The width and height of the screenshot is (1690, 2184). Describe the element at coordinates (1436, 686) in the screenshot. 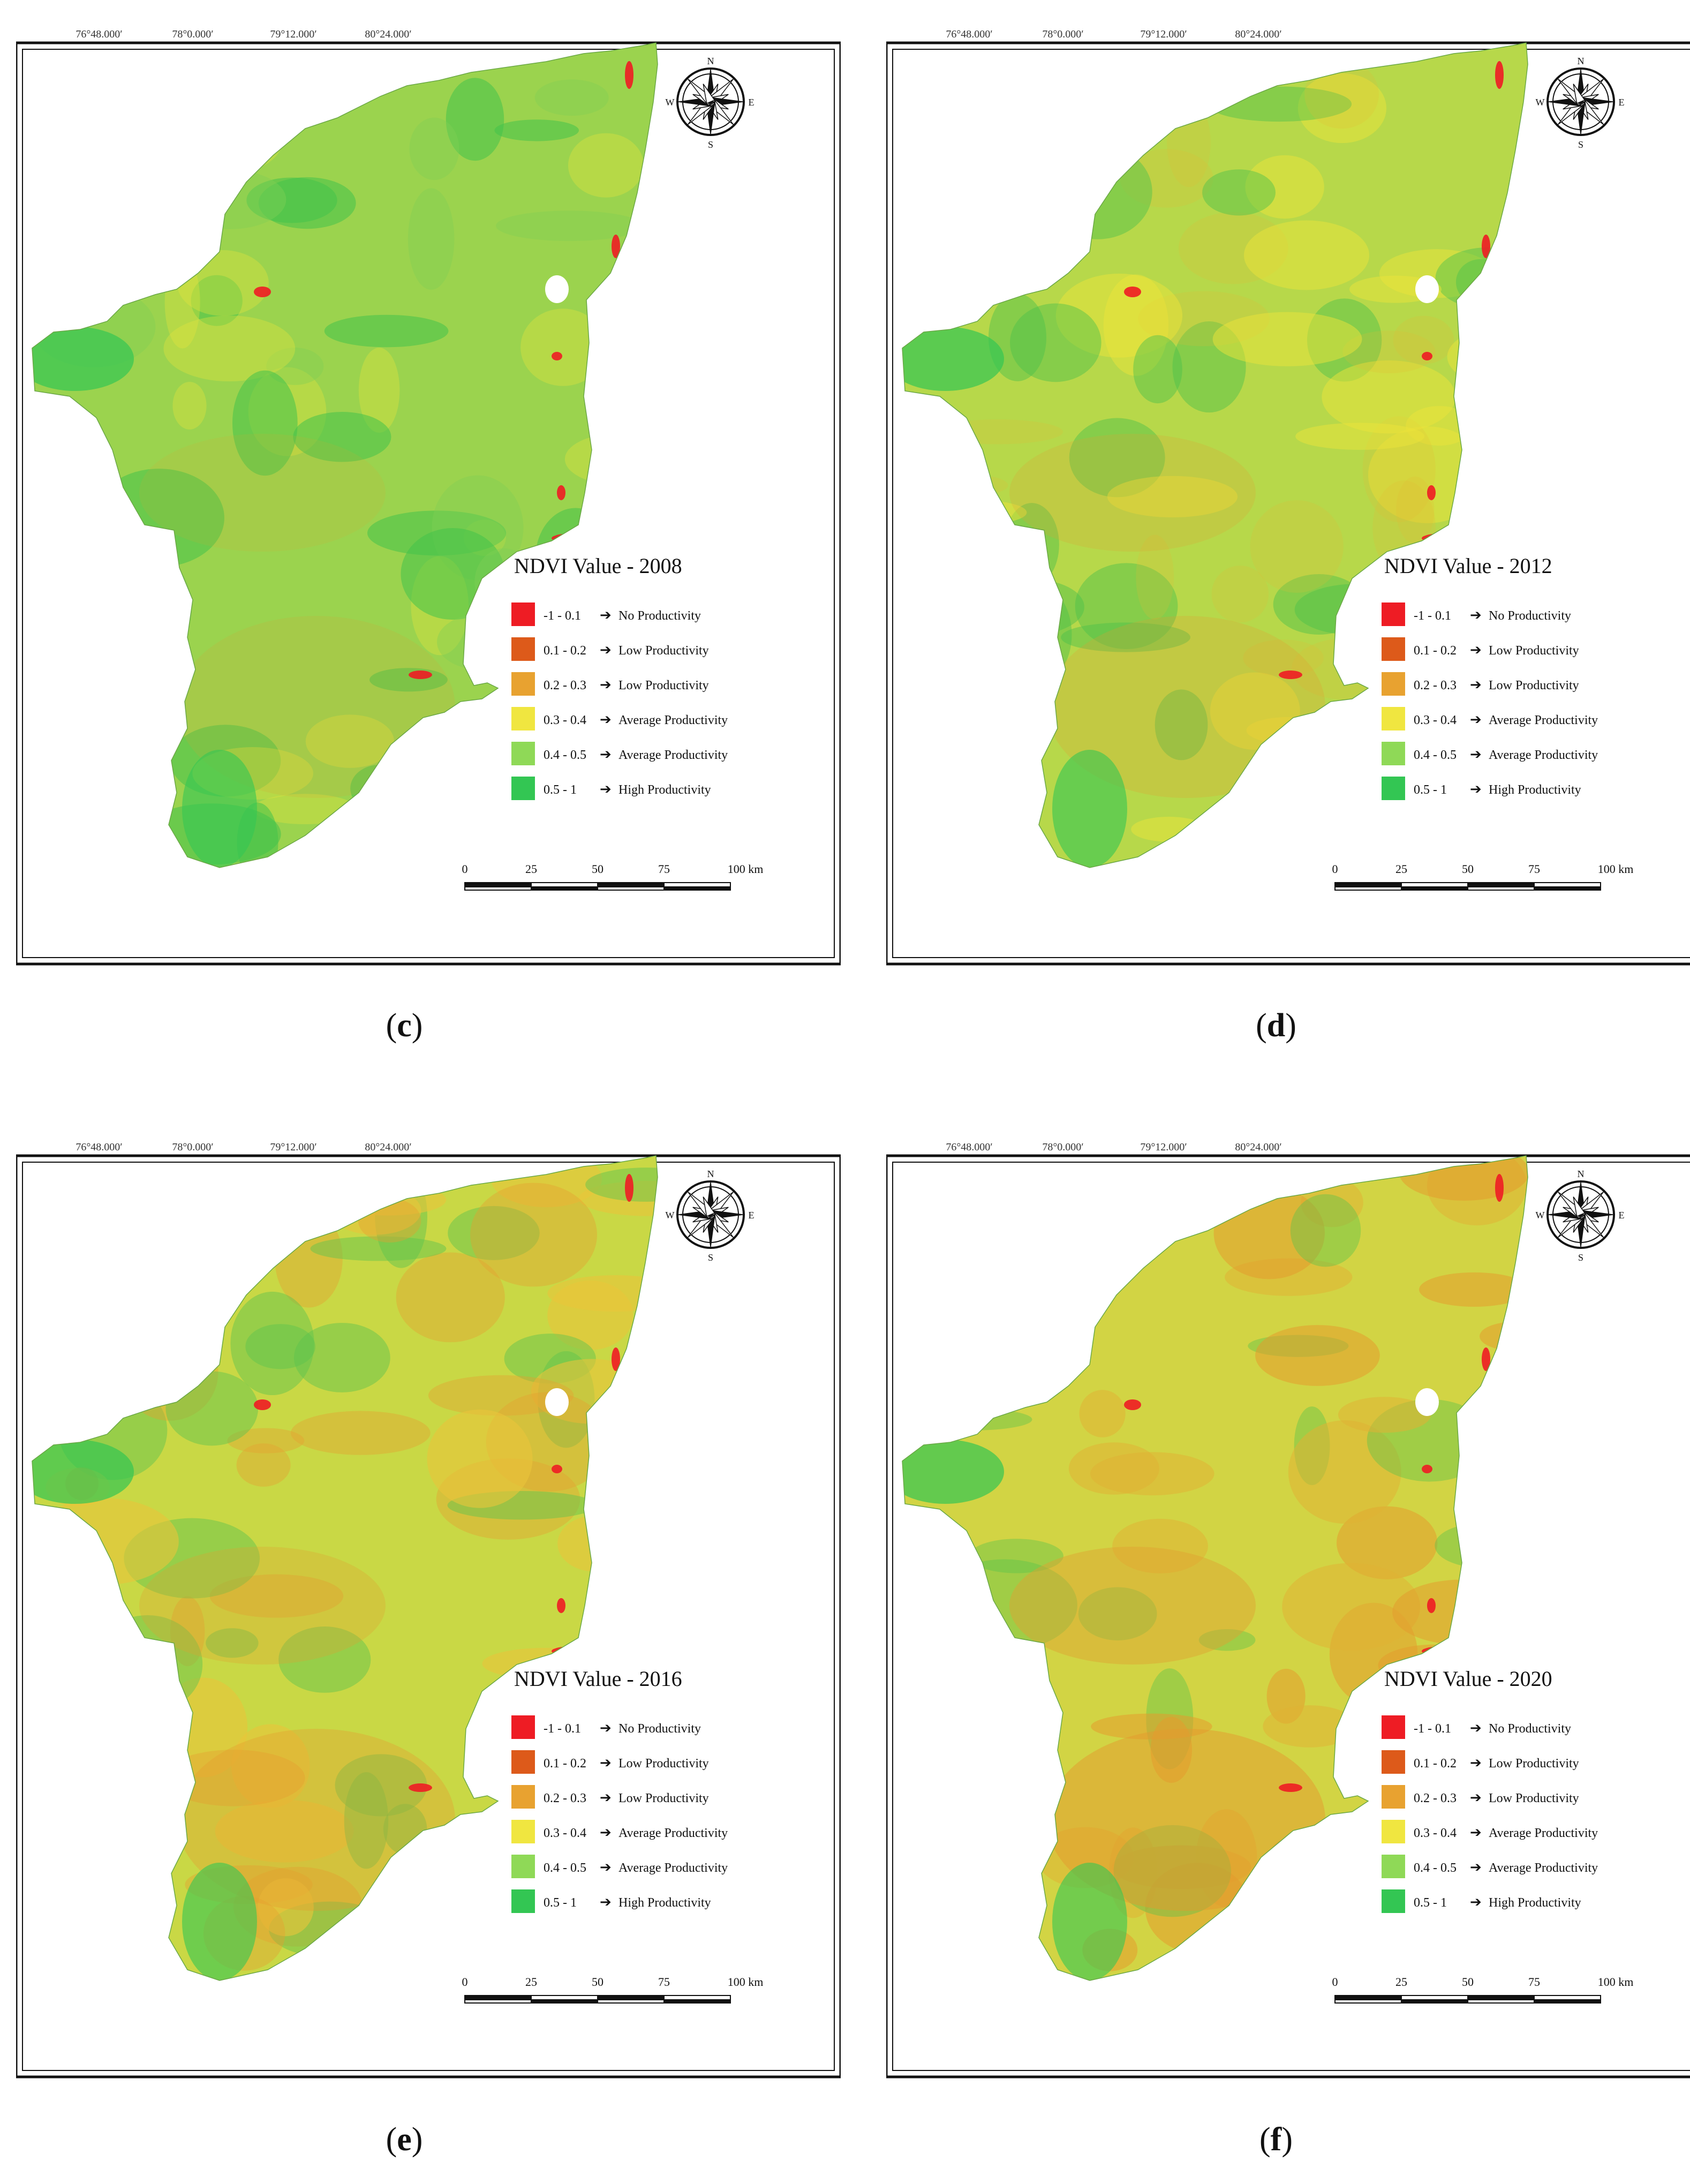

I see `legend-range: 0.2 - 0.3` at that location.